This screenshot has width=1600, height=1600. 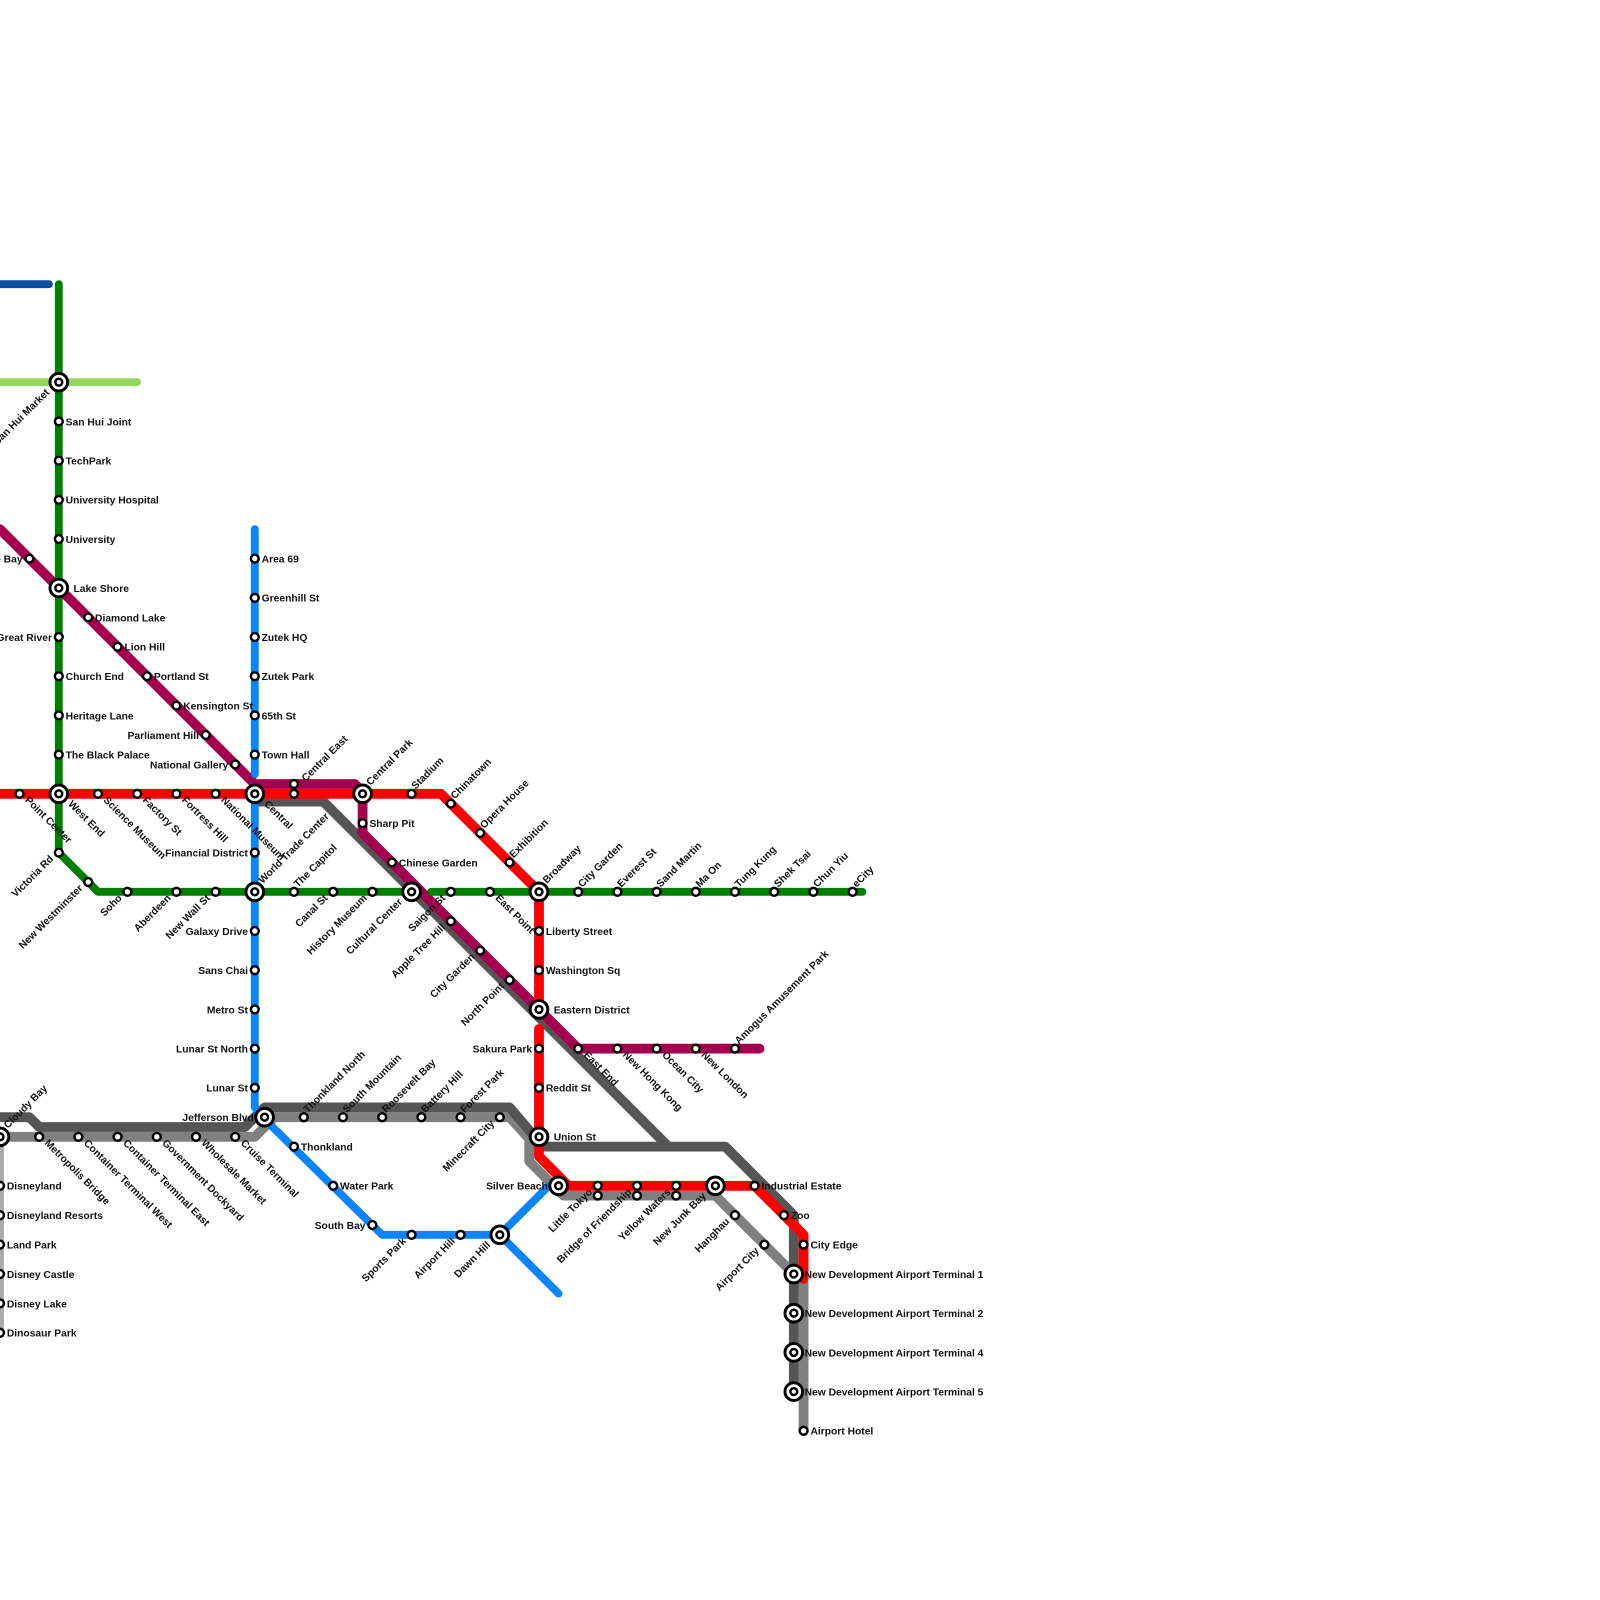 I want to click on station-minecraft-city: Minecraft City, so click(x=473, y=1143).